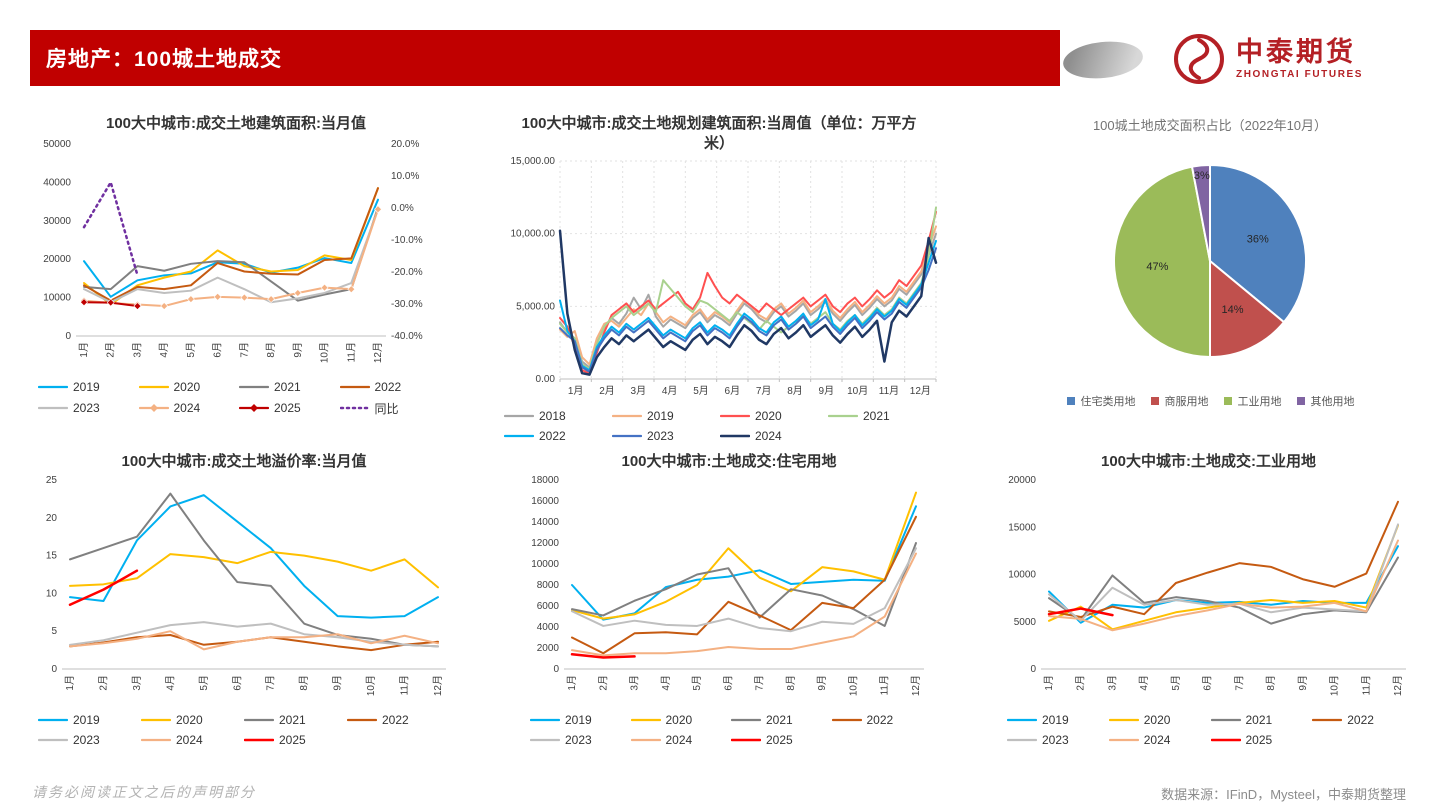  Describe the element at coordinates (748, 300) in the screenshot. I see `series-2018` at that location.